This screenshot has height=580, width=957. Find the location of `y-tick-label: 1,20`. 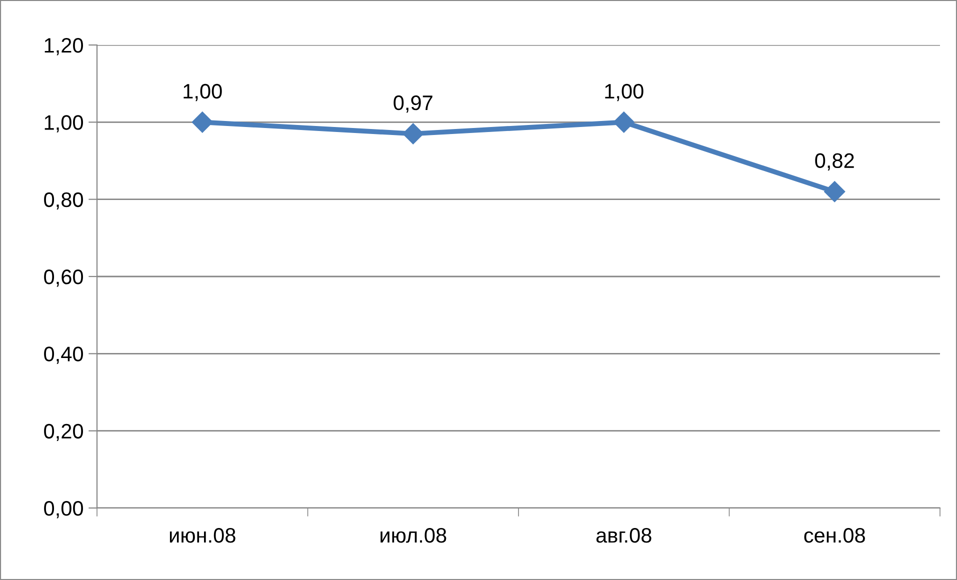

y-tick-label: 1,20 is located at coordinates (63, 47).